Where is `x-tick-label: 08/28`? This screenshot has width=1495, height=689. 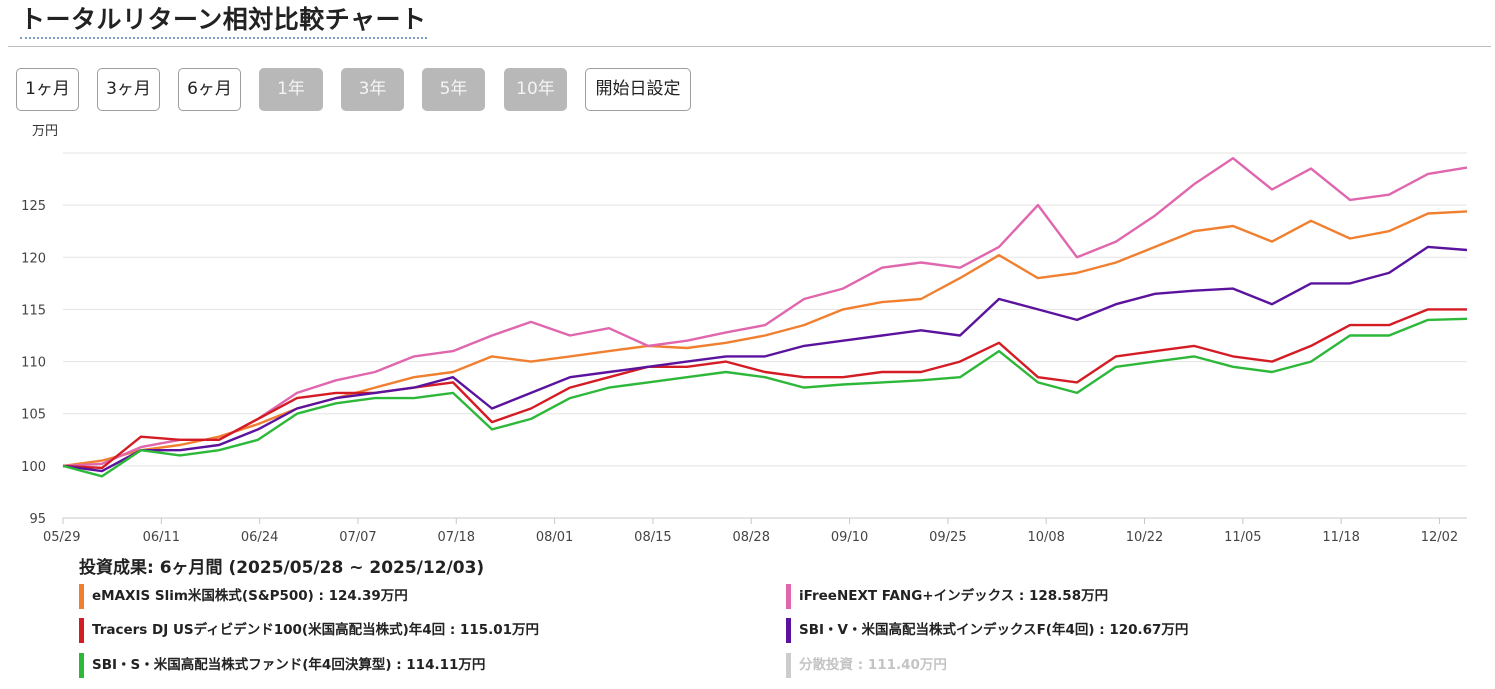 x-tick-label: 08/28 is located at coordinates (751, 537).